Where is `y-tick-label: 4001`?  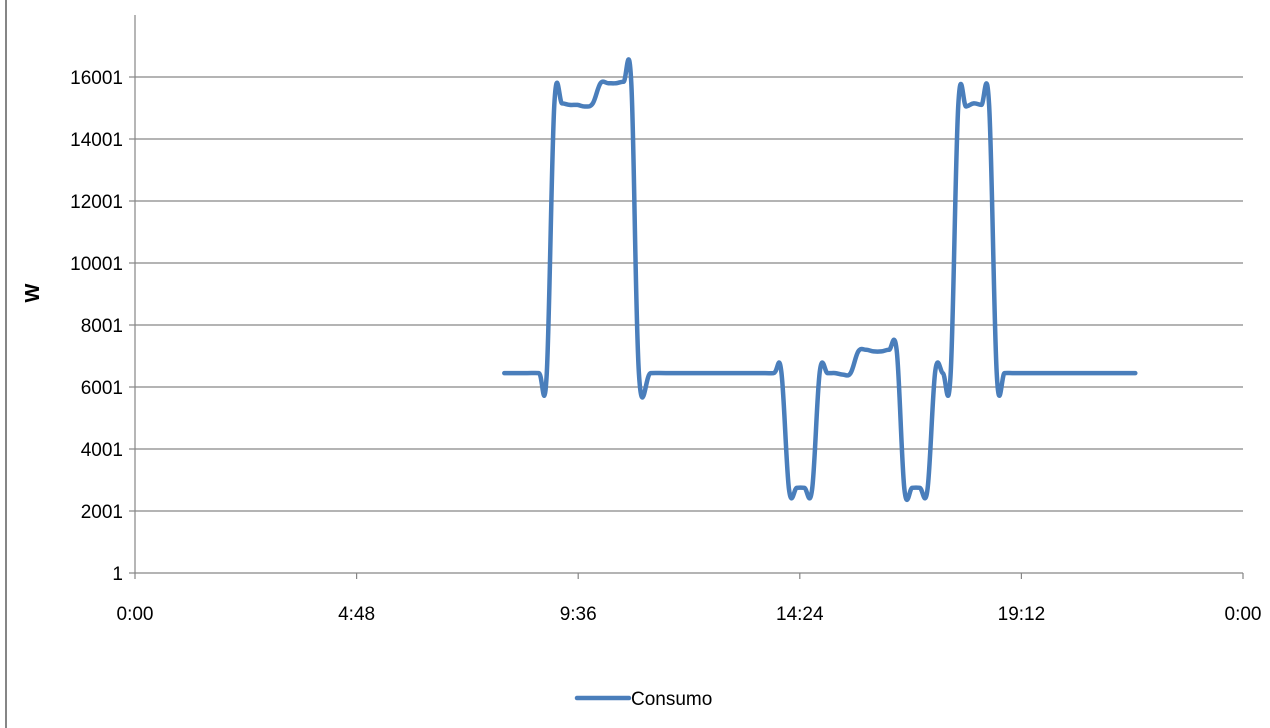 y-tick-label: 4001 is located at coordinates (102, 450).